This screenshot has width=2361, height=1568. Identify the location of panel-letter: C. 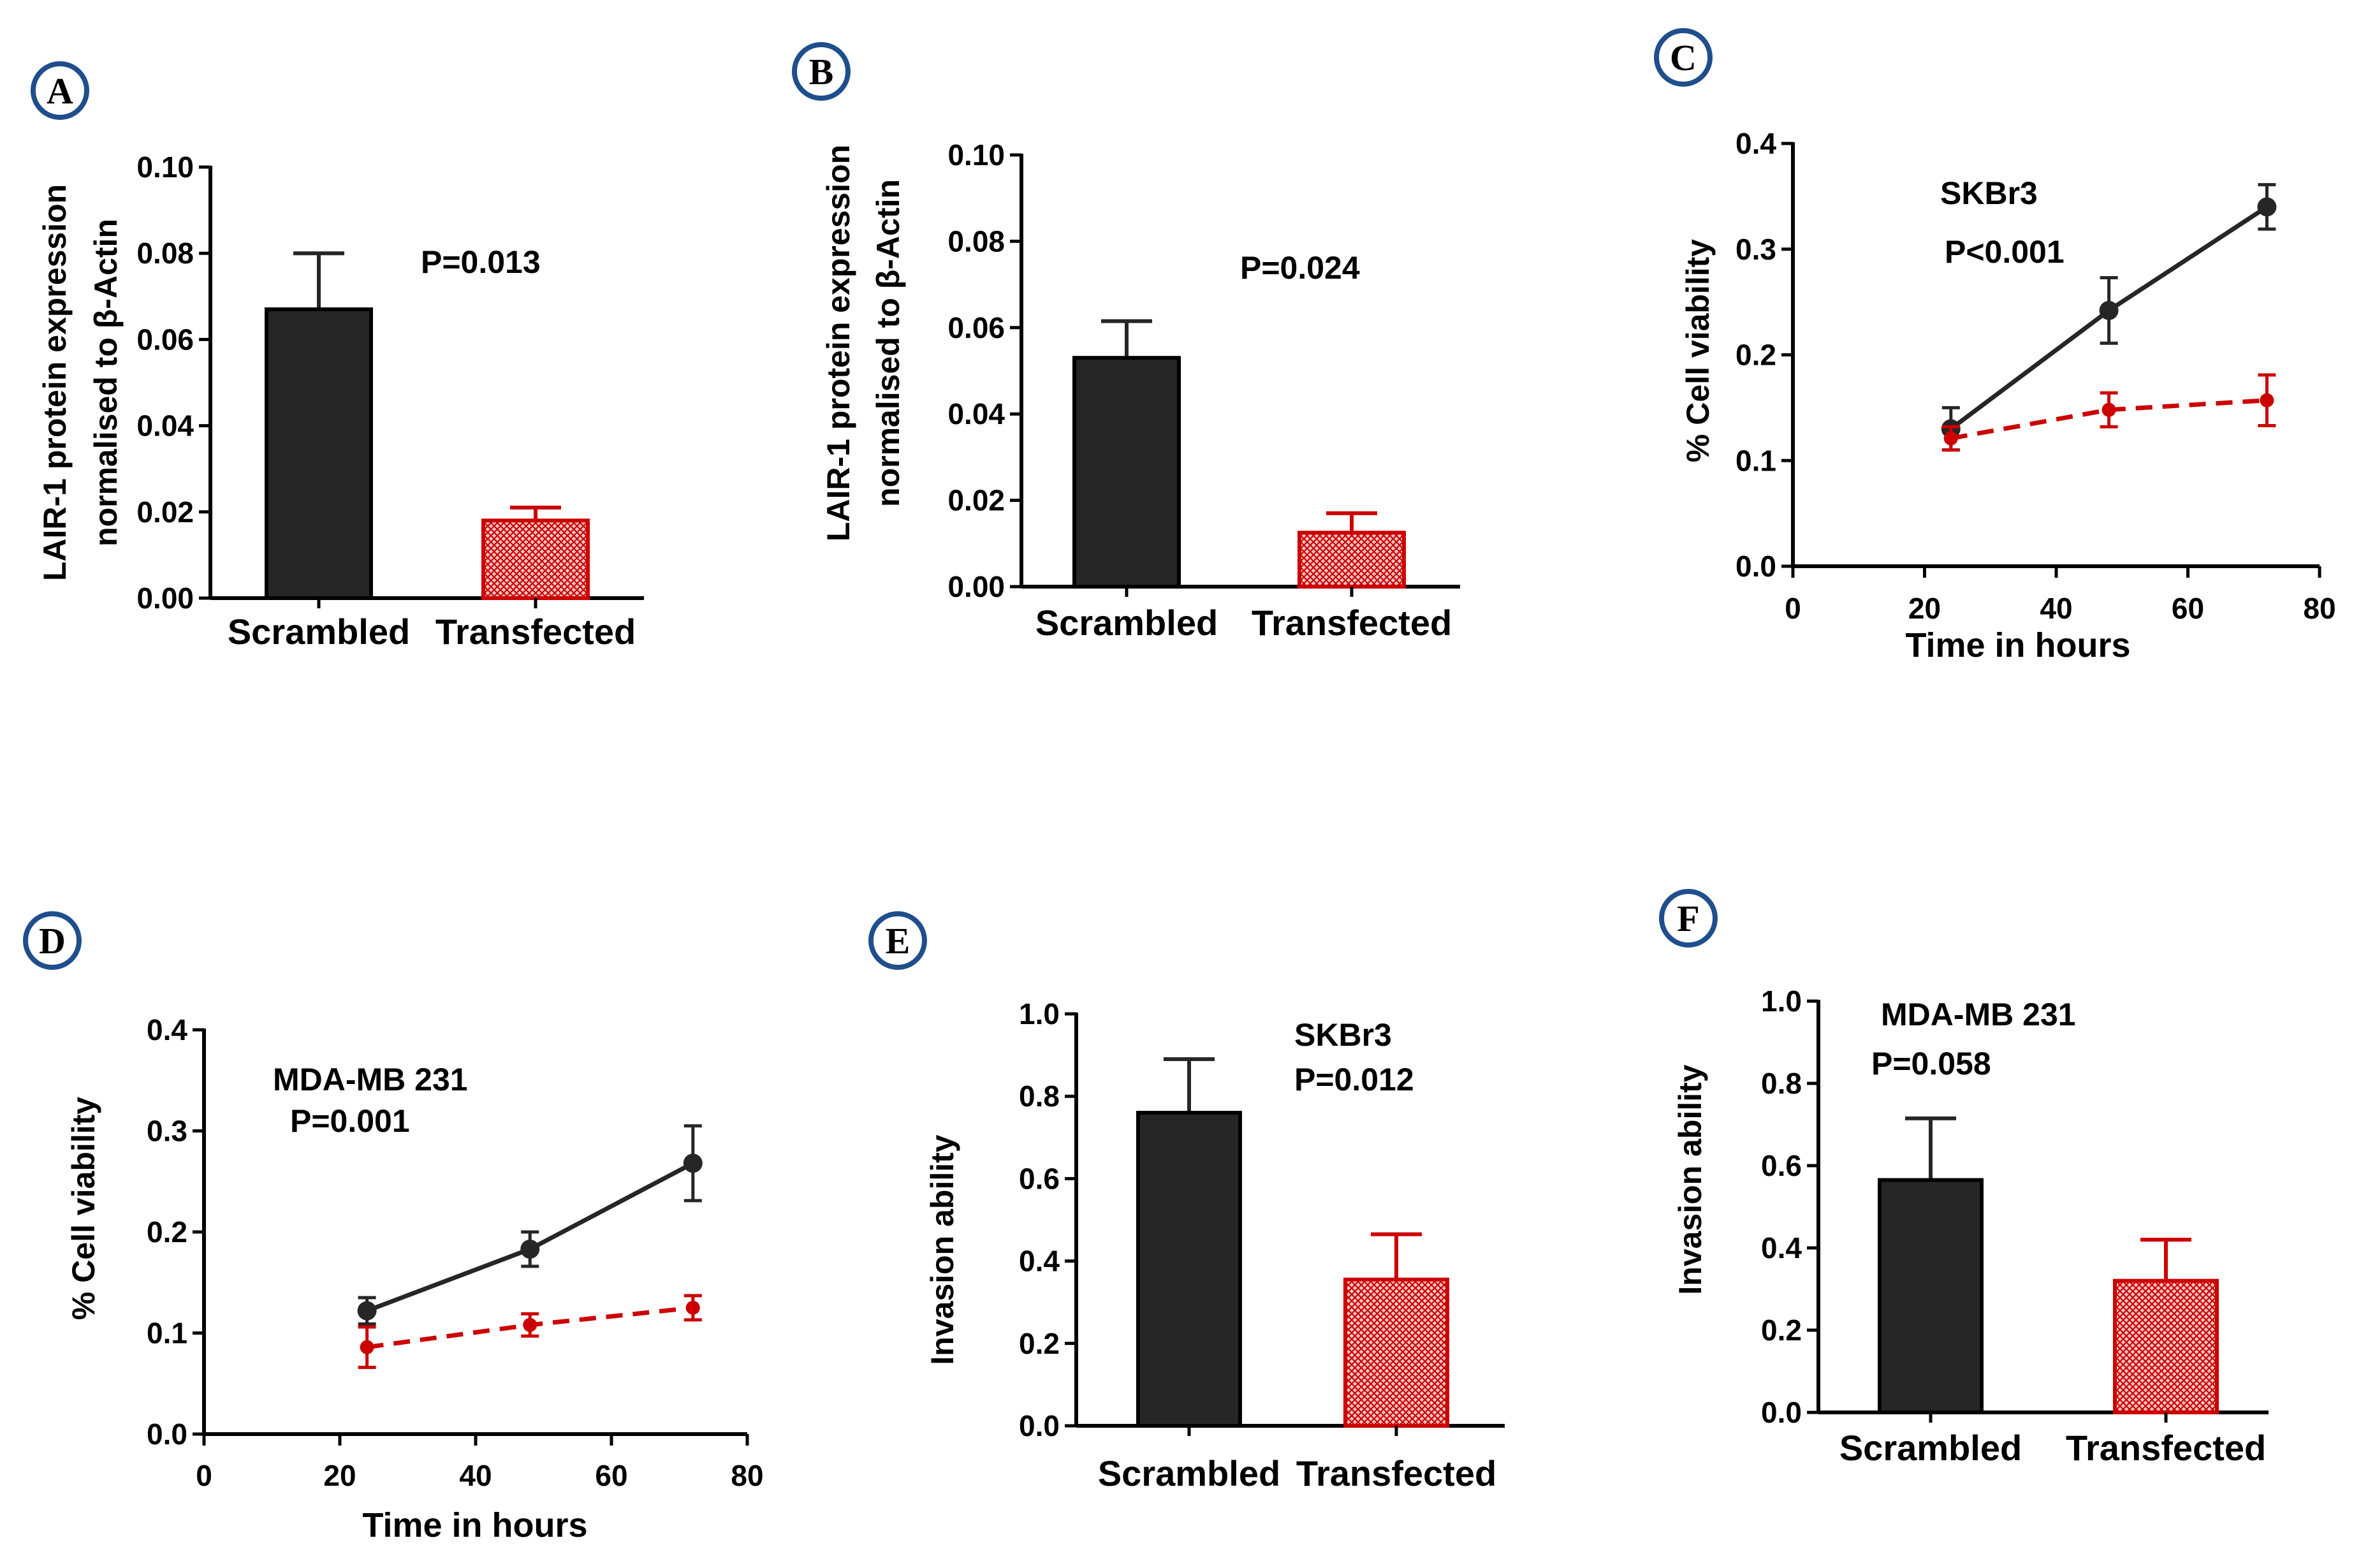
(1683, 57).